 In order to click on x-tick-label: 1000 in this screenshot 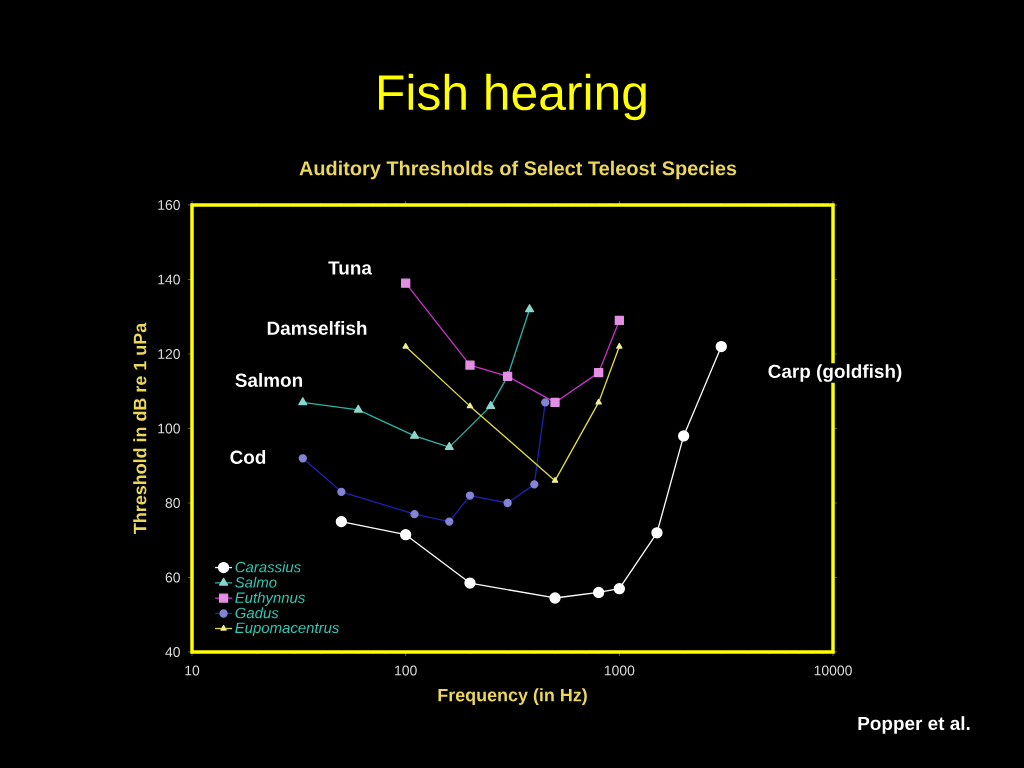, I will do `click(619, 670)`.